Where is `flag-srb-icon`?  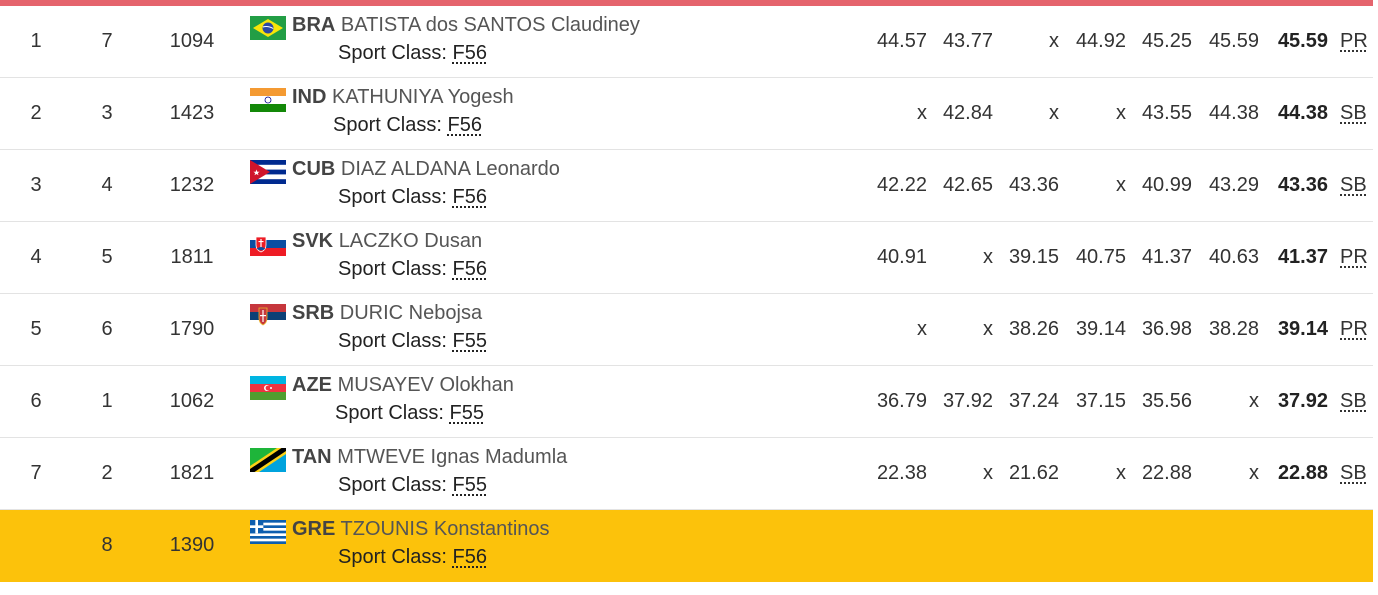 flag-srb-icon is located at coordinates (268, 316).